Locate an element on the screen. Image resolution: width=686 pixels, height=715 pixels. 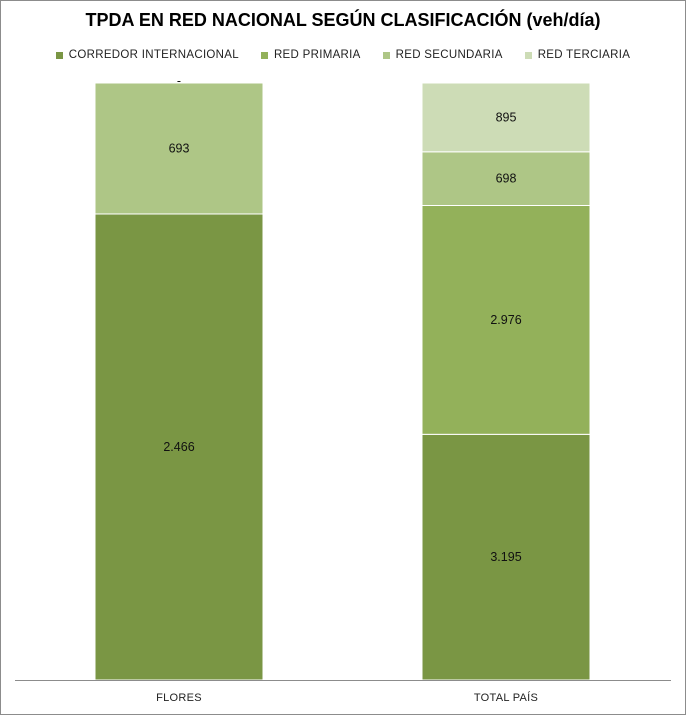
legend-label: CORREDOR INTERNACIONAL is located at coordinates (153, 55).